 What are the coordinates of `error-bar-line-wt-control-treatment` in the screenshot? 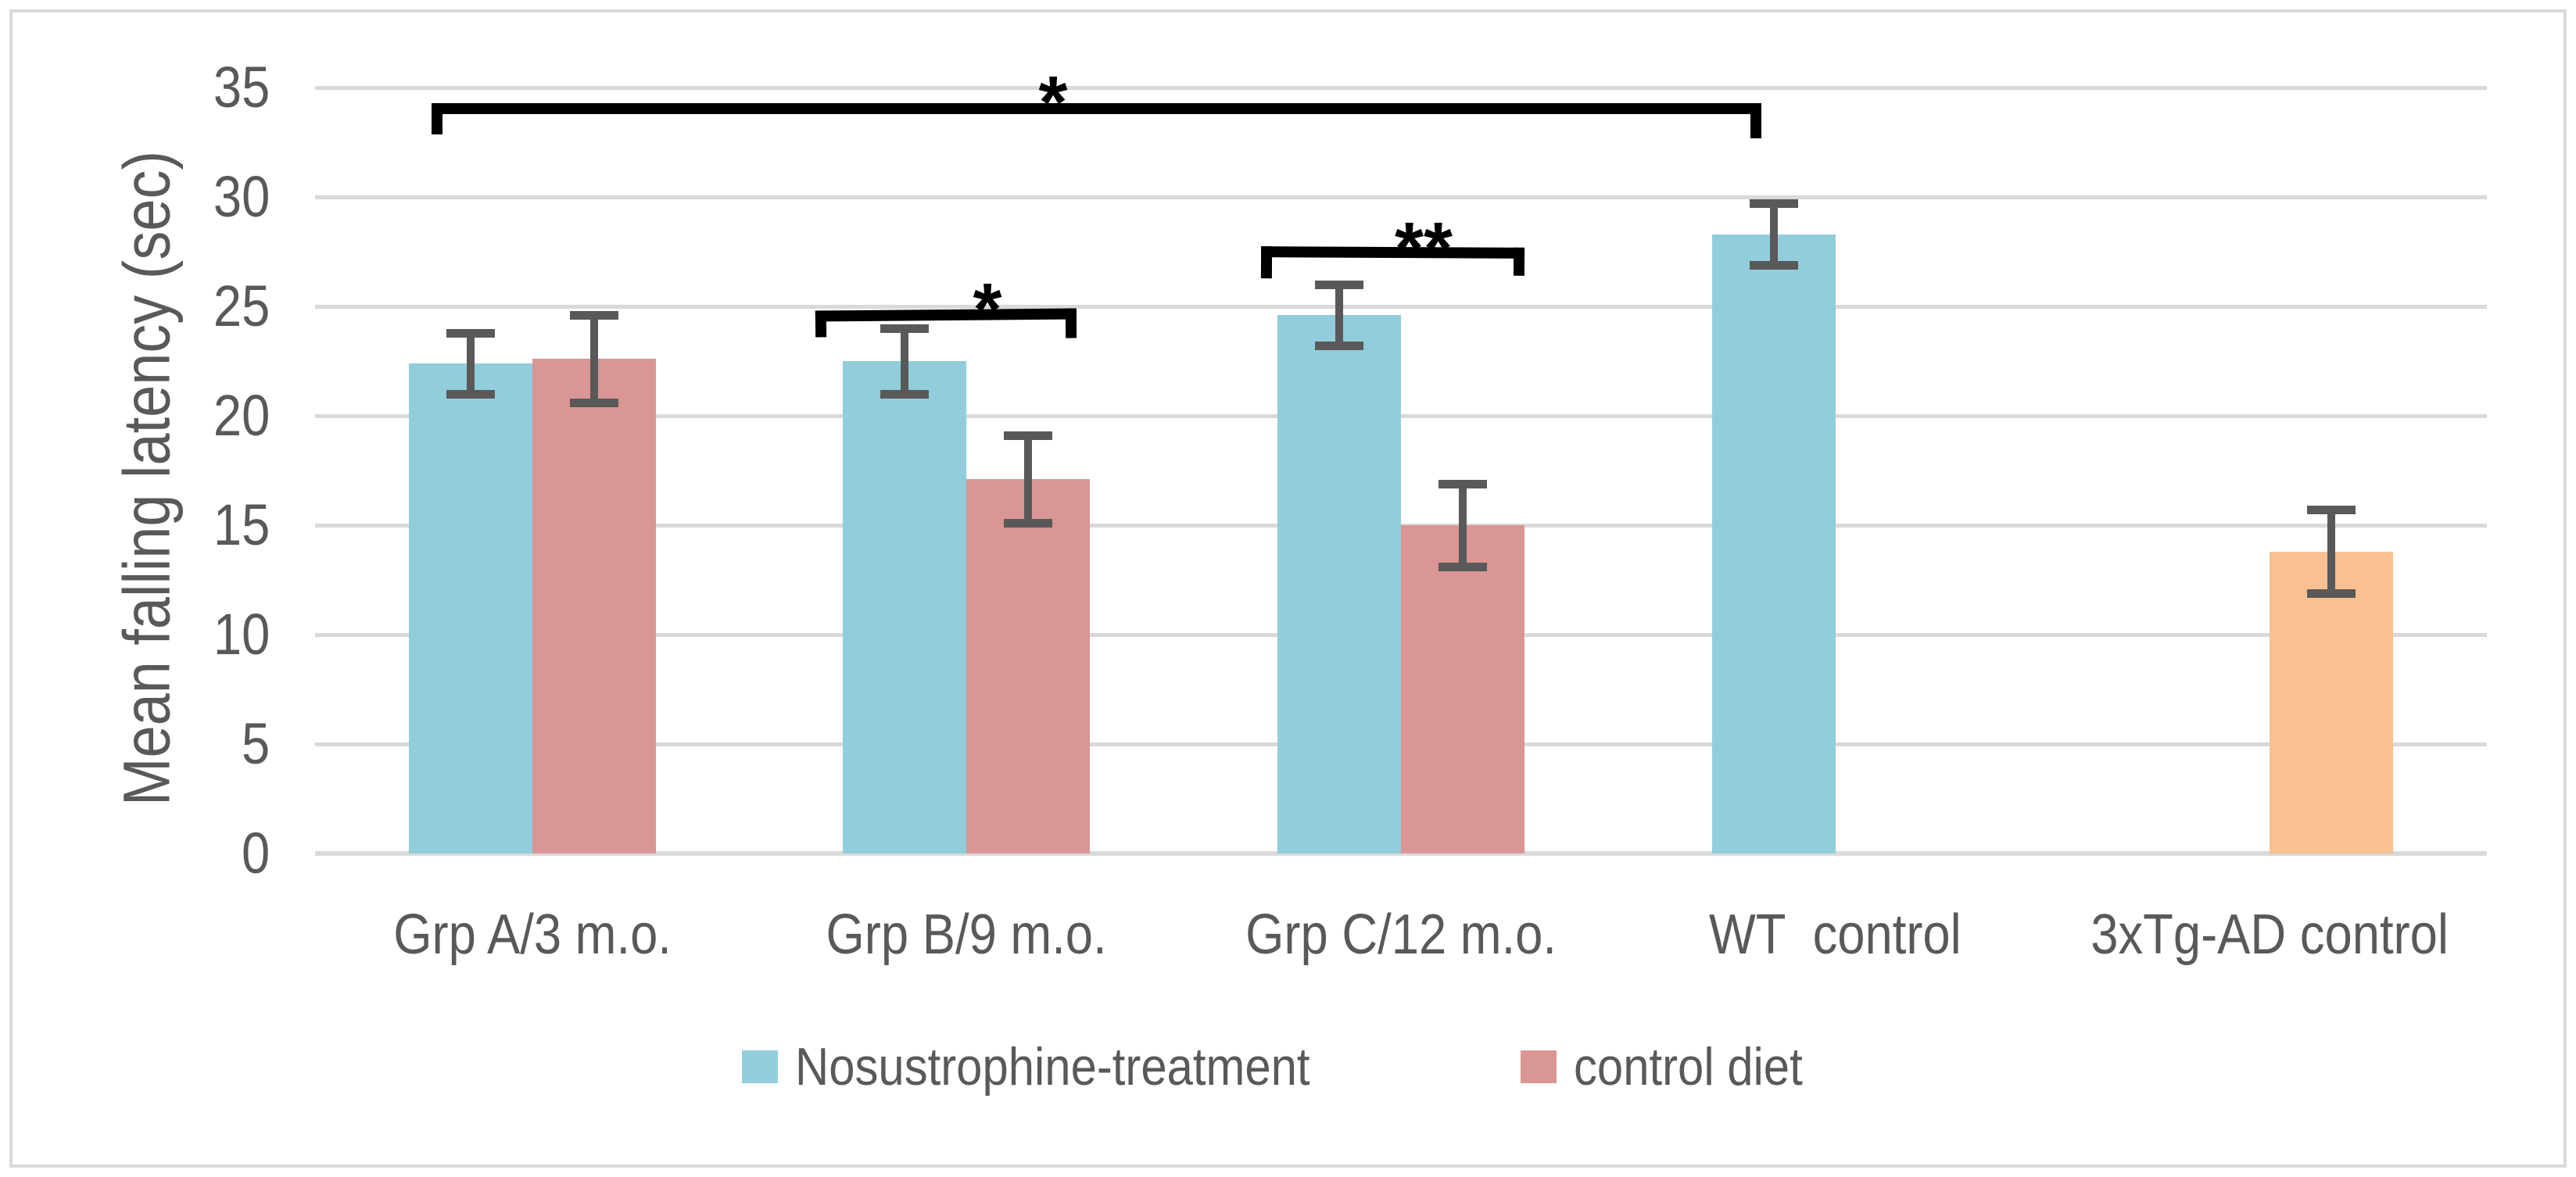 It's located at (1773, 234).